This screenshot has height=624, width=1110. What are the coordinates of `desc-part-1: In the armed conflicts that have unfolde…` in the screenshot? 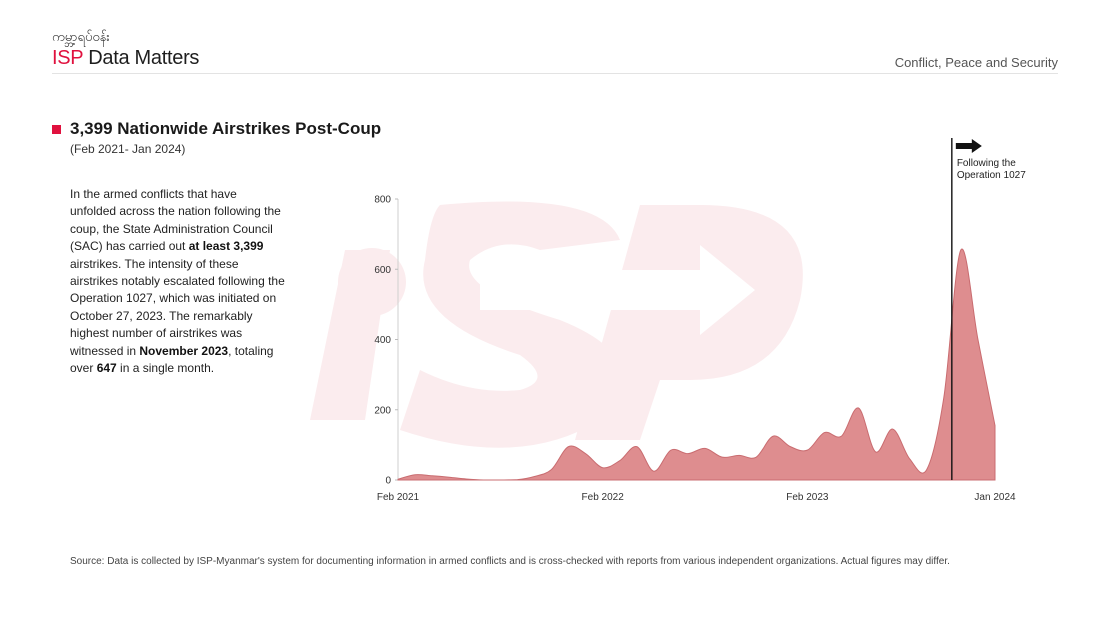 It's located at (175, 220).